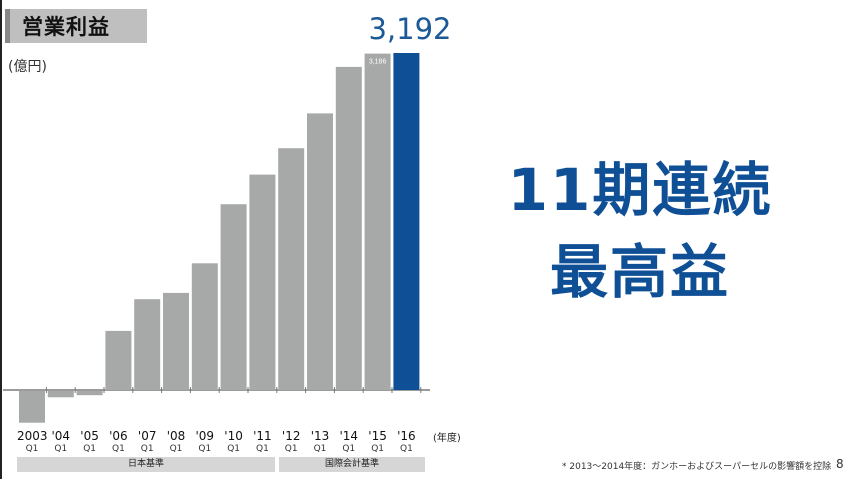 Image resolution: width=854 pixels, height=479 pixels. Describe the element at coordinates (89, 449) in the screenshot. I see `x-tick-quarter-2: Q1` at that location.